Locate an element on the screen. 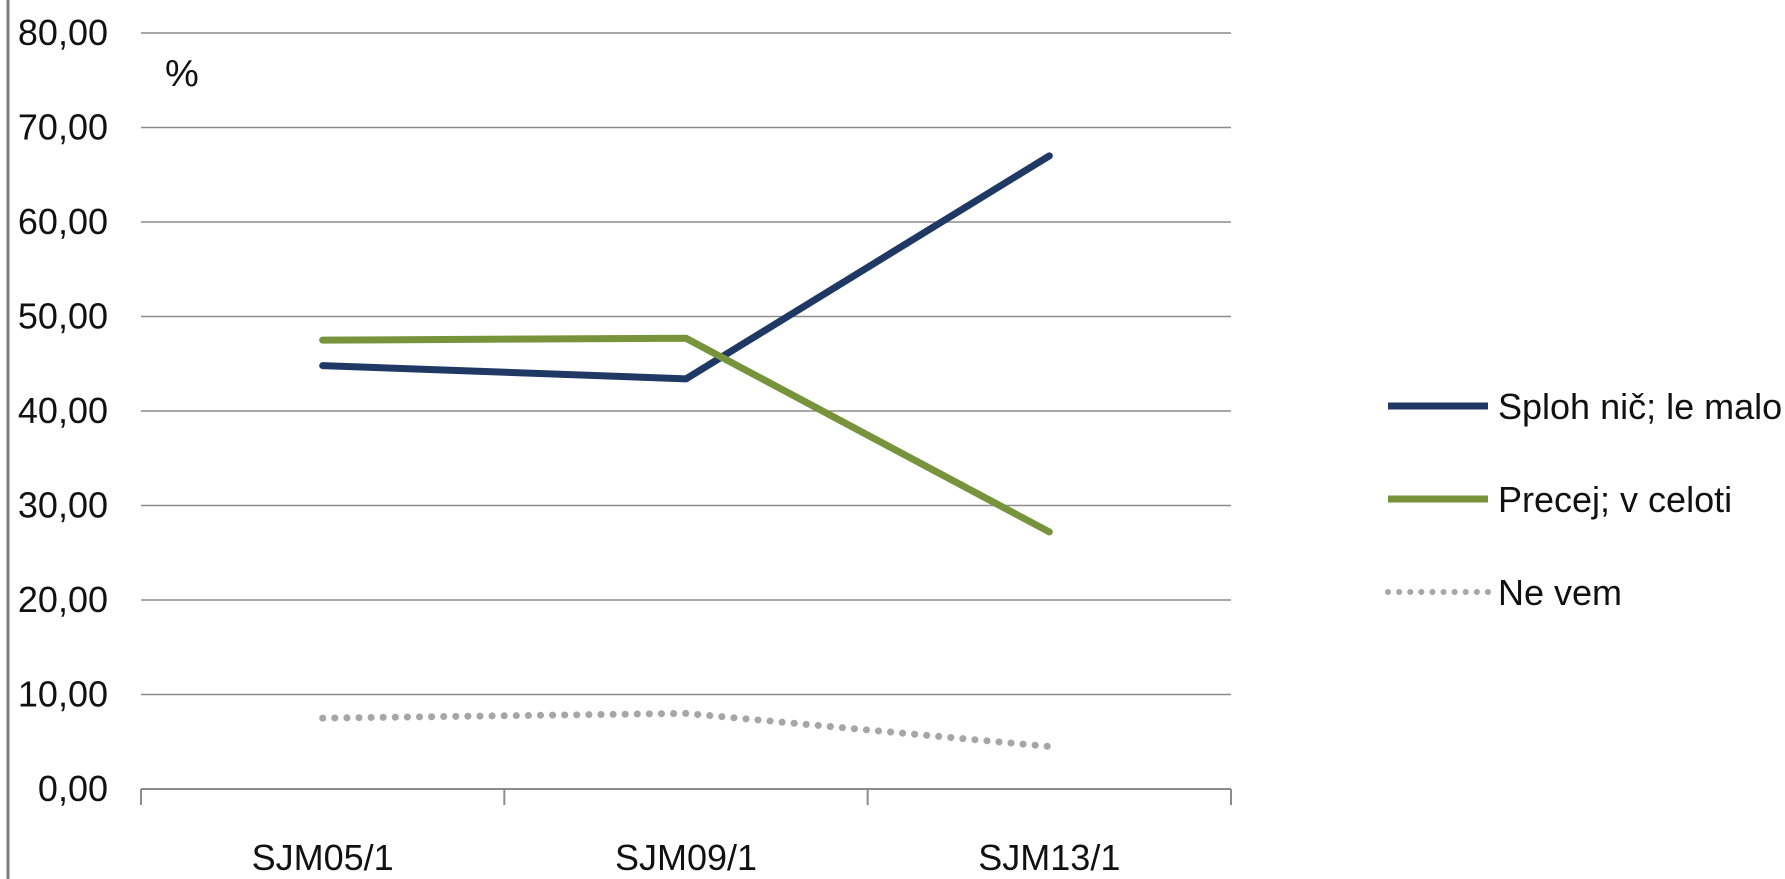 This screenshot has width=1785, height=879. y-tick-label: 20,00 is located at coordinates (63, 599).